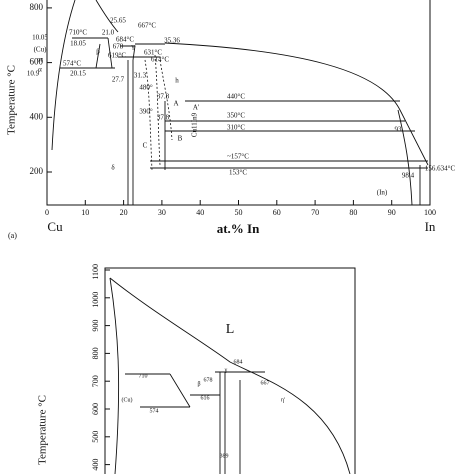 The height and width of the screenshot is (474, 474). Describe the element at coordinates (146, 88) in the screenshot. I see `annotation: 480°` at that location.